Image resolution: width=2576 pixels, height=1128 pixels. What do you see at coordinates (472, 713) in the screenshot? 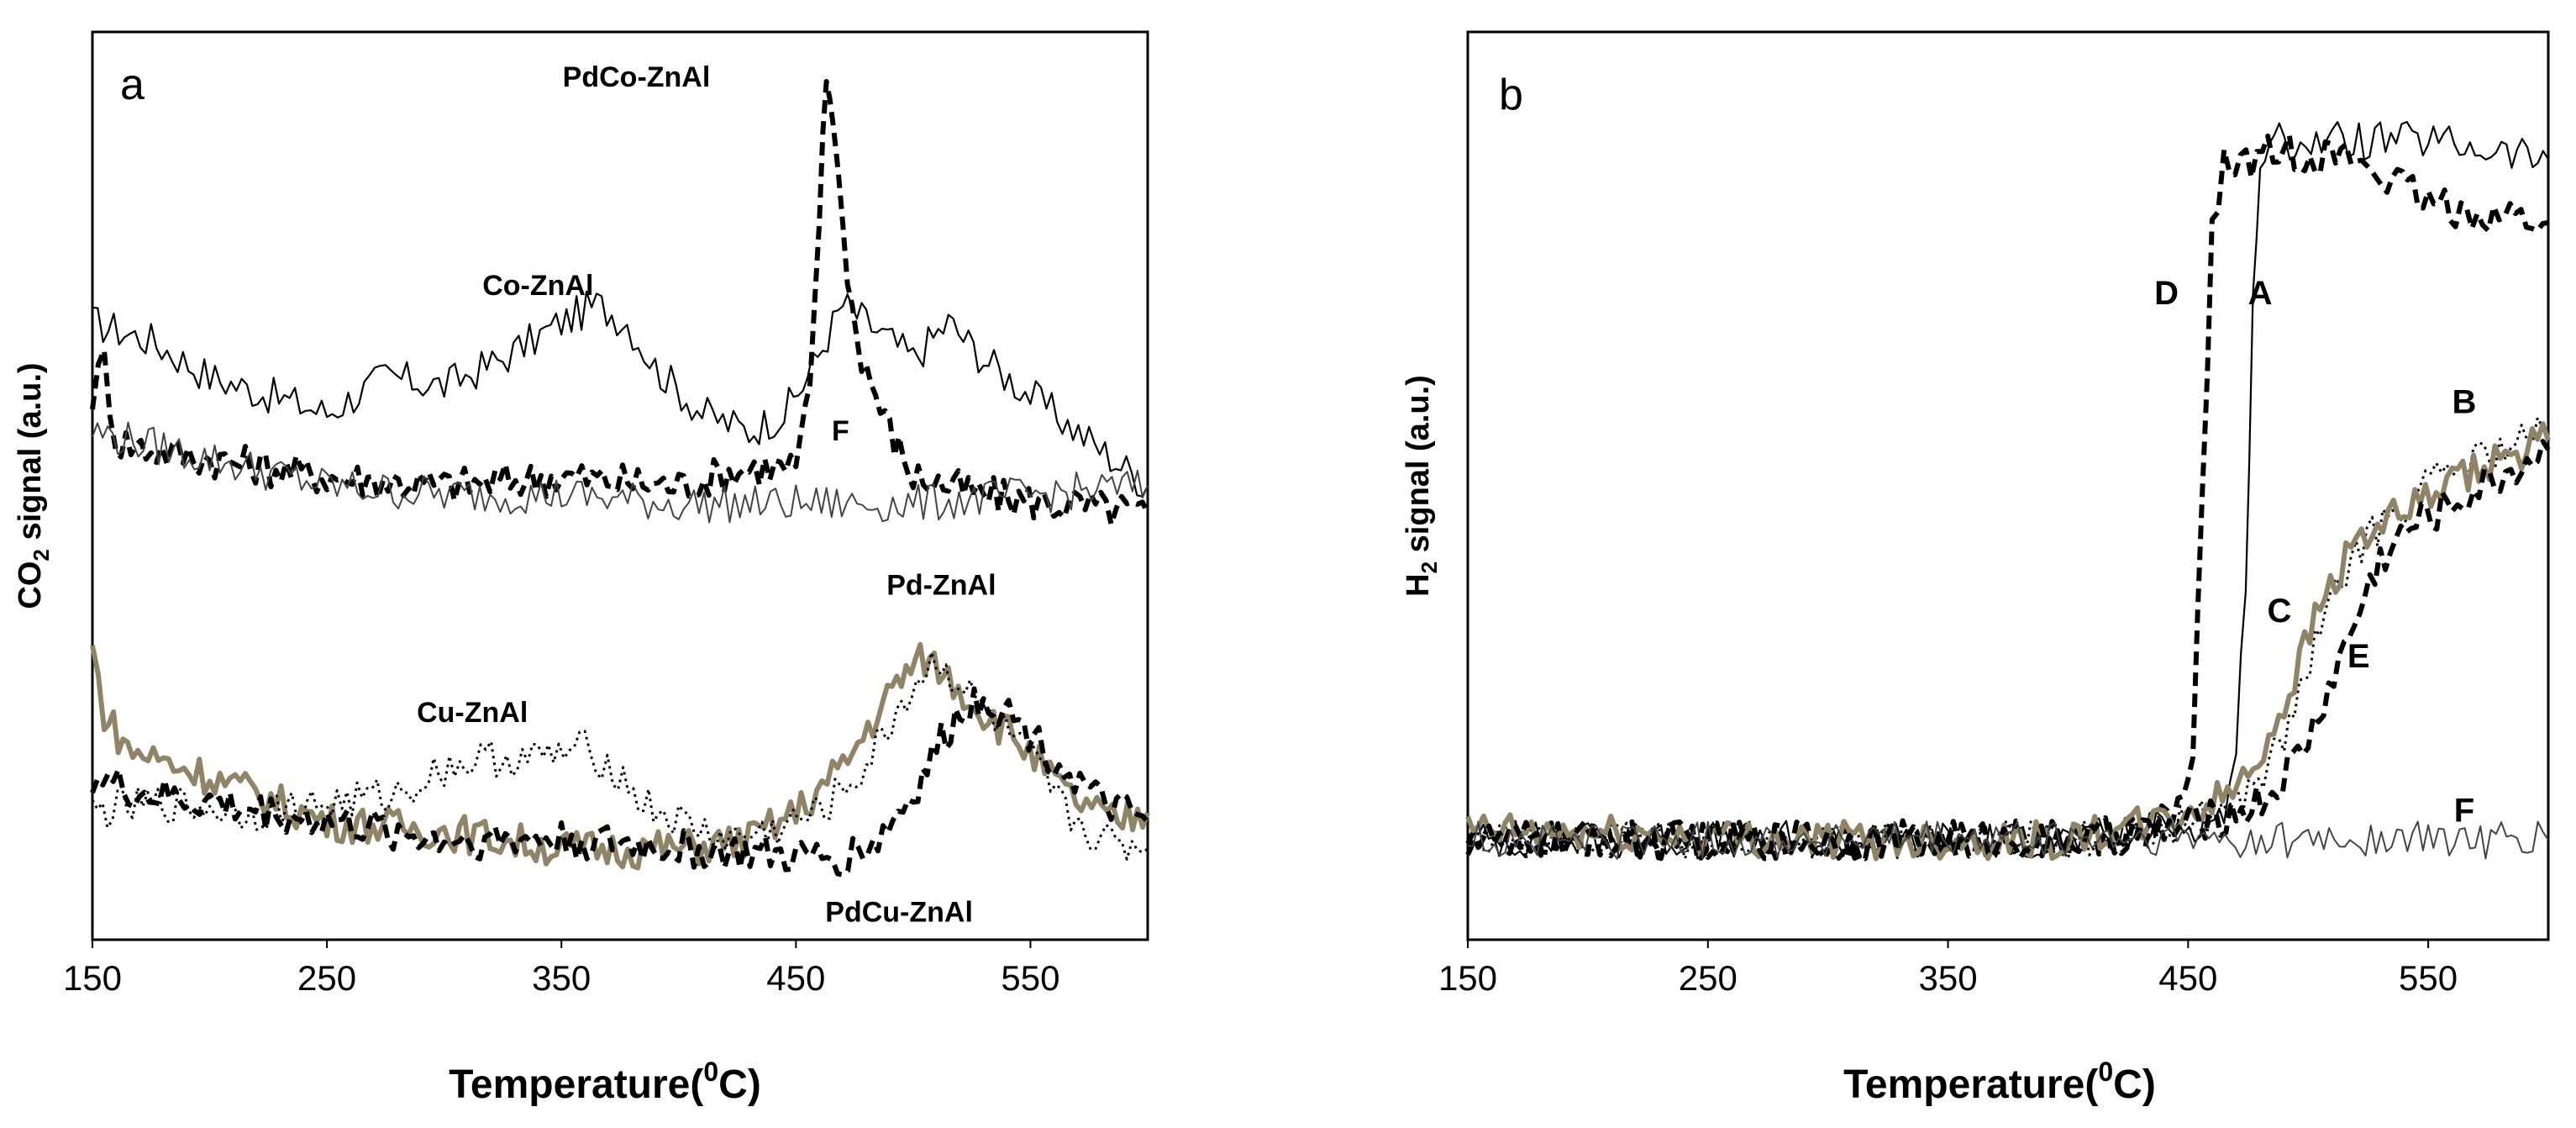
I see `annotation-cu-znal: Cu-ZnAl` at bounding box center [472, 713].